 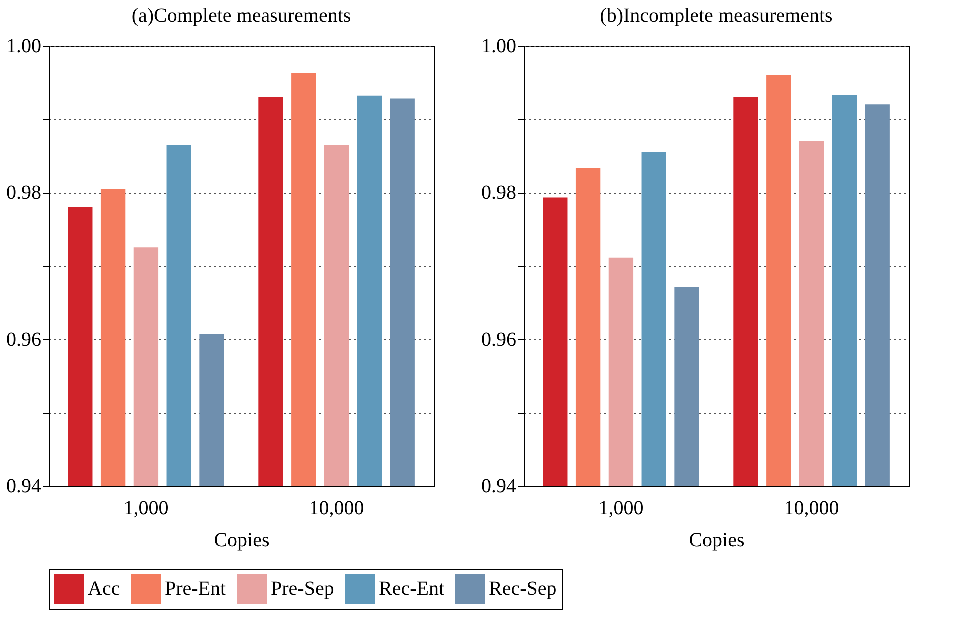 What do you see at coordinates (717, 16) in the screenshot?
I see `chart-title: (b)Incomplete measurements` at bounding box center [717, 16].